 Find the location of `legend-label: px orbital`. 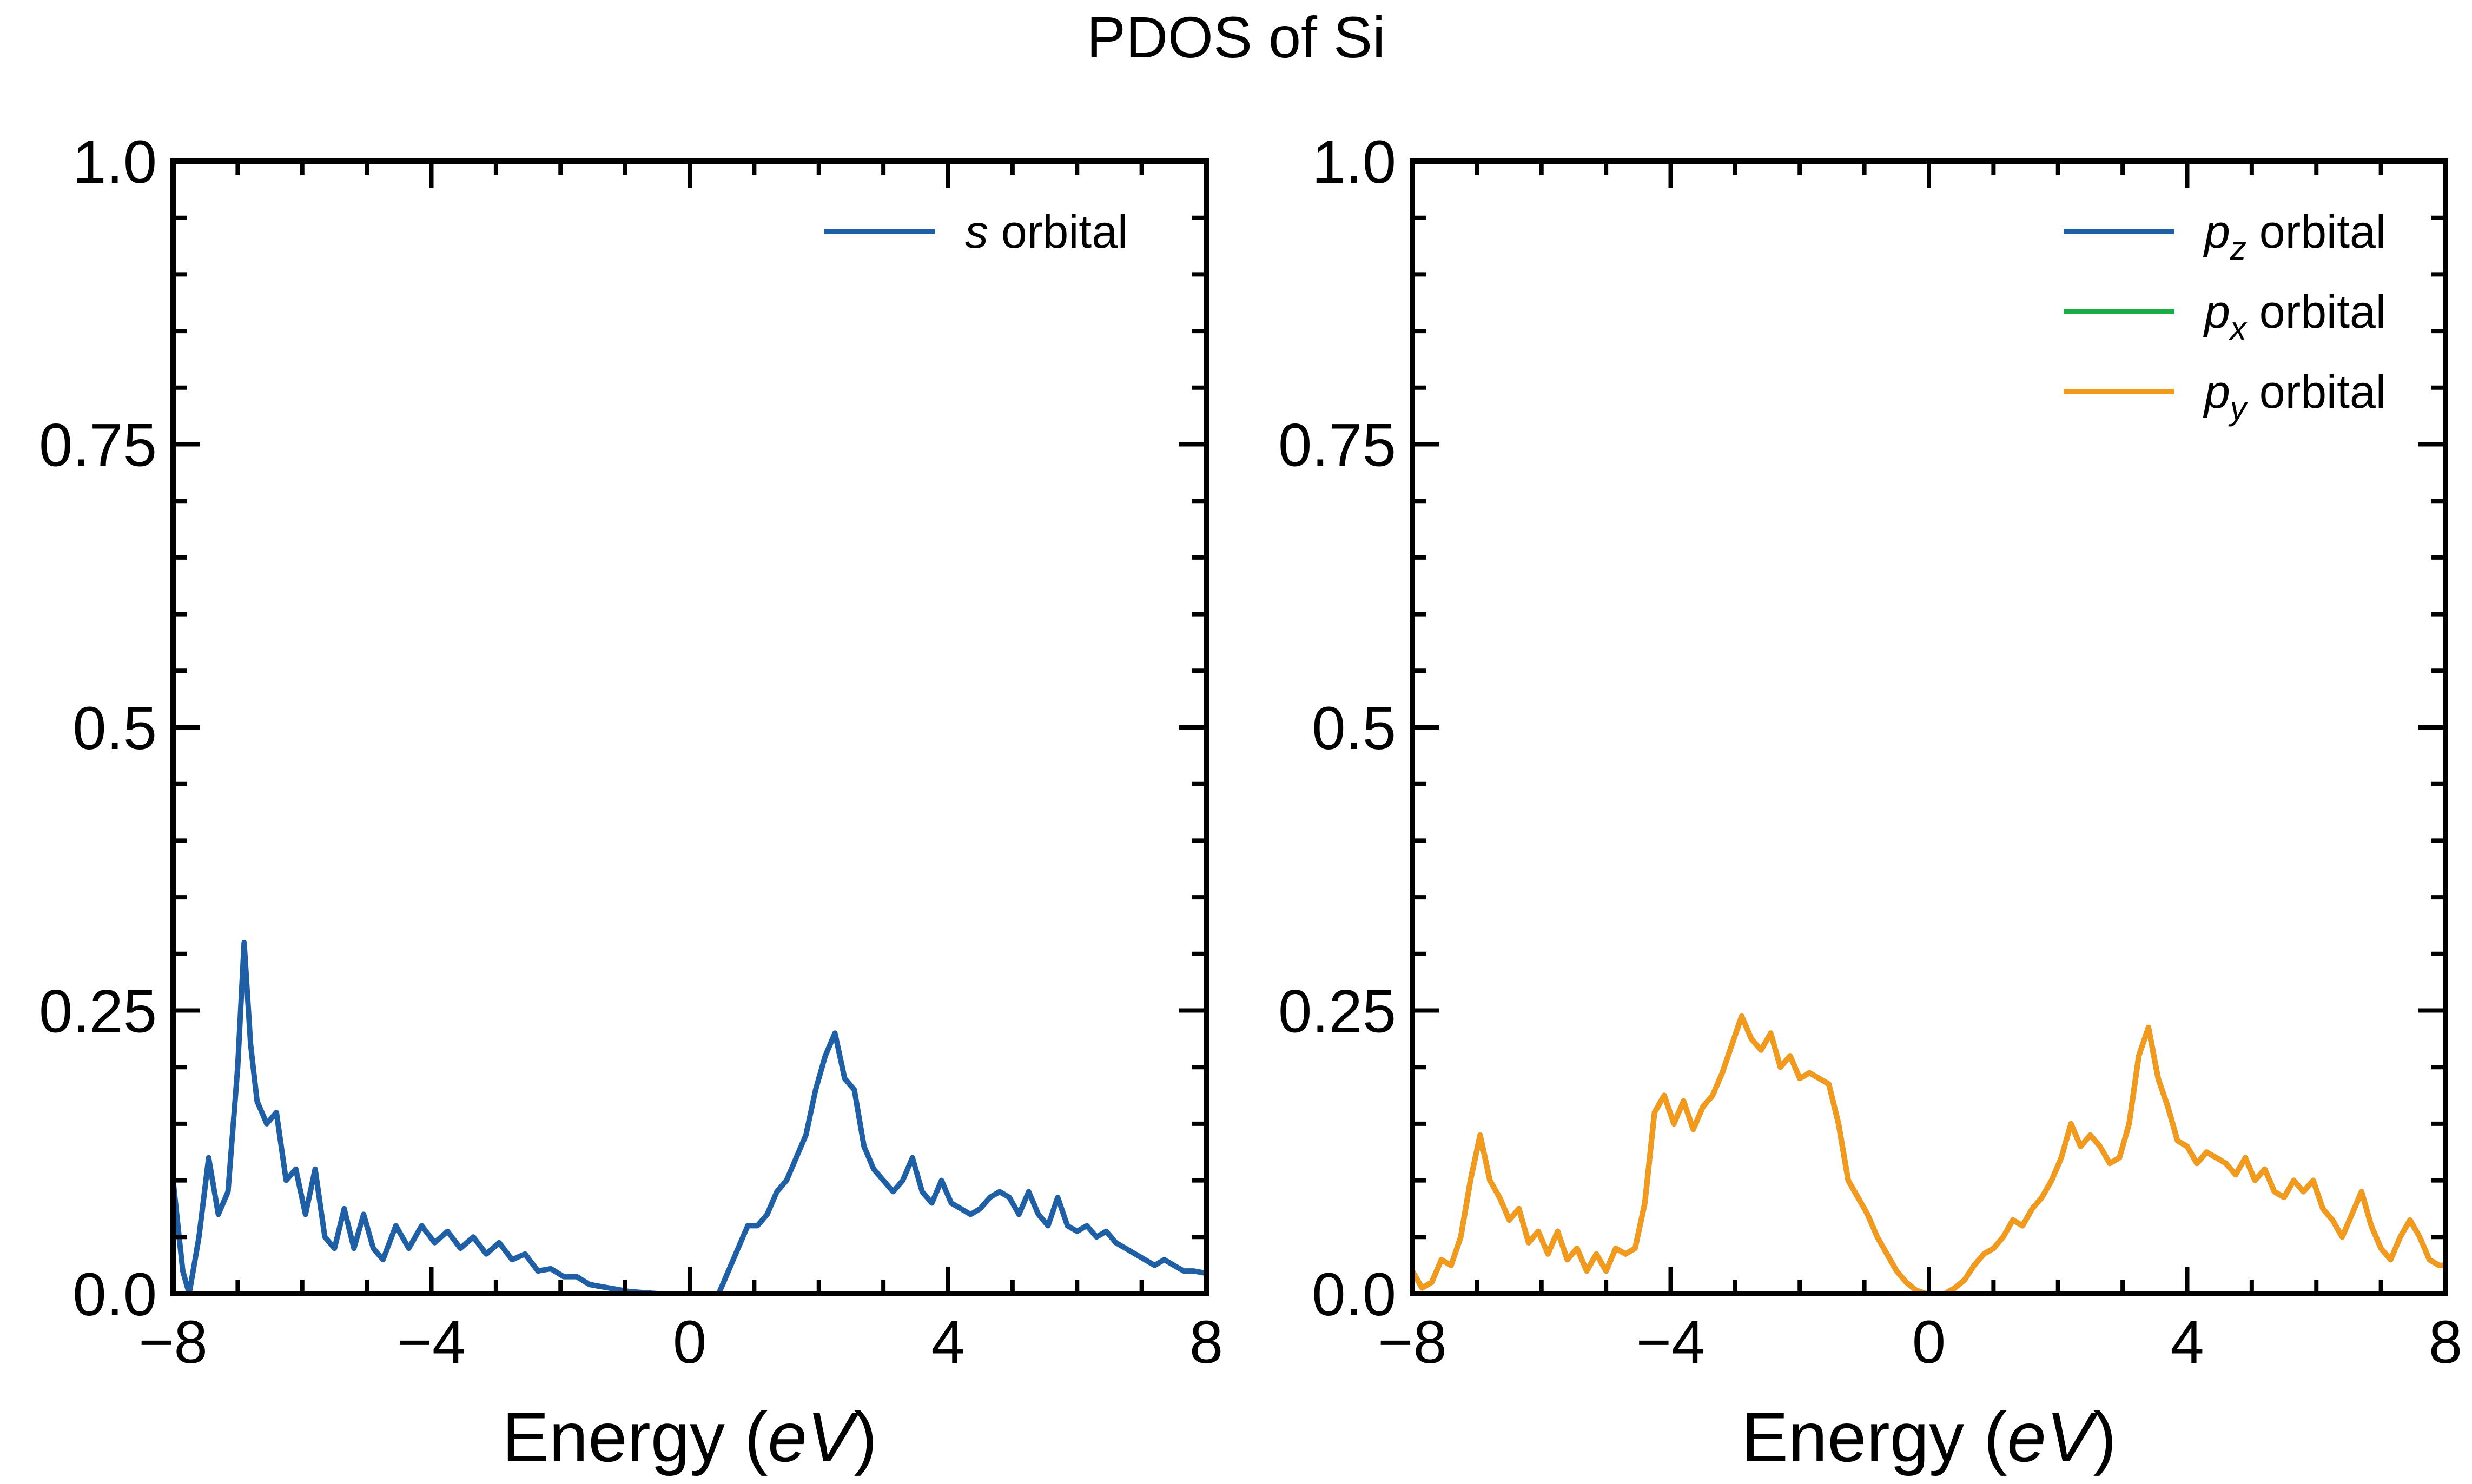

legend-label: px orbital is located at coordinates (2294, 316).